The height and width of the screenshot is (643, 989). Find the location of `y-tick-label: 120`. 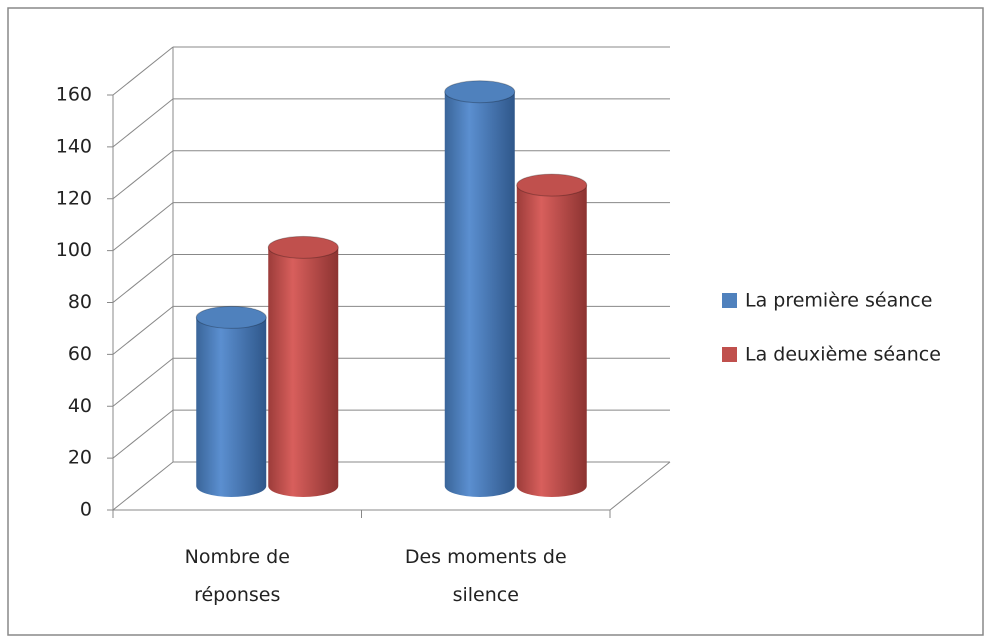

y-tick-label: 120 is located at coordinates (74, 198).